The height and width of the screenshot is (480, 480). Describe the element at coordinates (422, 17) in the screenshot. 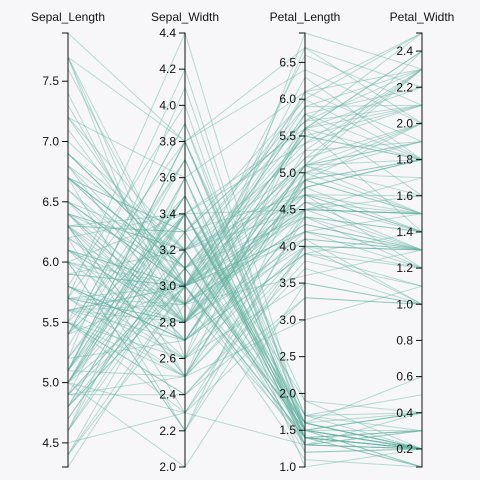

I see `axis-title: Petal_Width` at that location.